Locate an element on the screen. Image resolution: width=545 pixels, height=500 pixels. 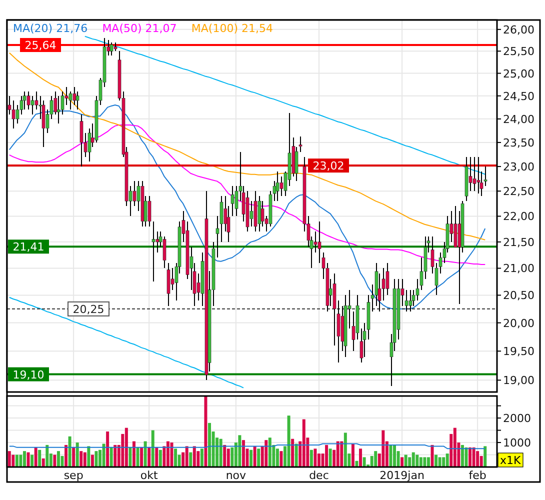
y-tick-label: 20,50 is located at coordinates (518, 295).